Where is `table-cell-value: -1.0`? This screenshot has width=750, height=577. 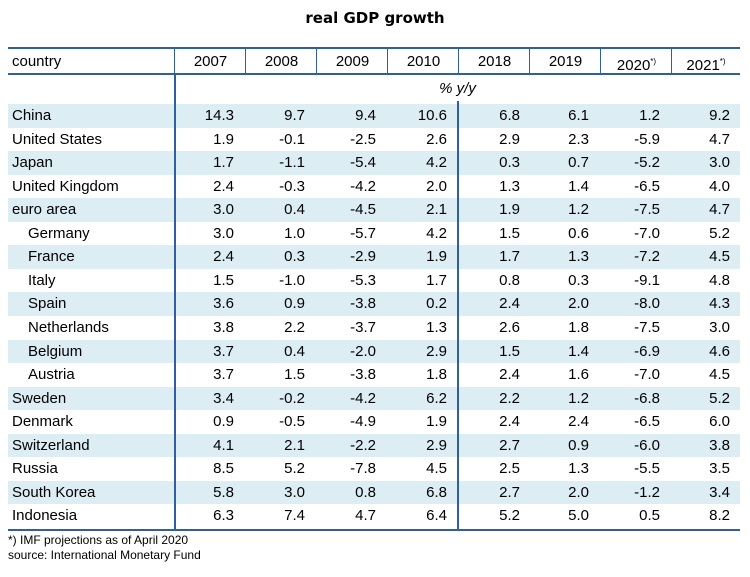 table-cell-value: -1.0 is located at coordinates (292, 280).